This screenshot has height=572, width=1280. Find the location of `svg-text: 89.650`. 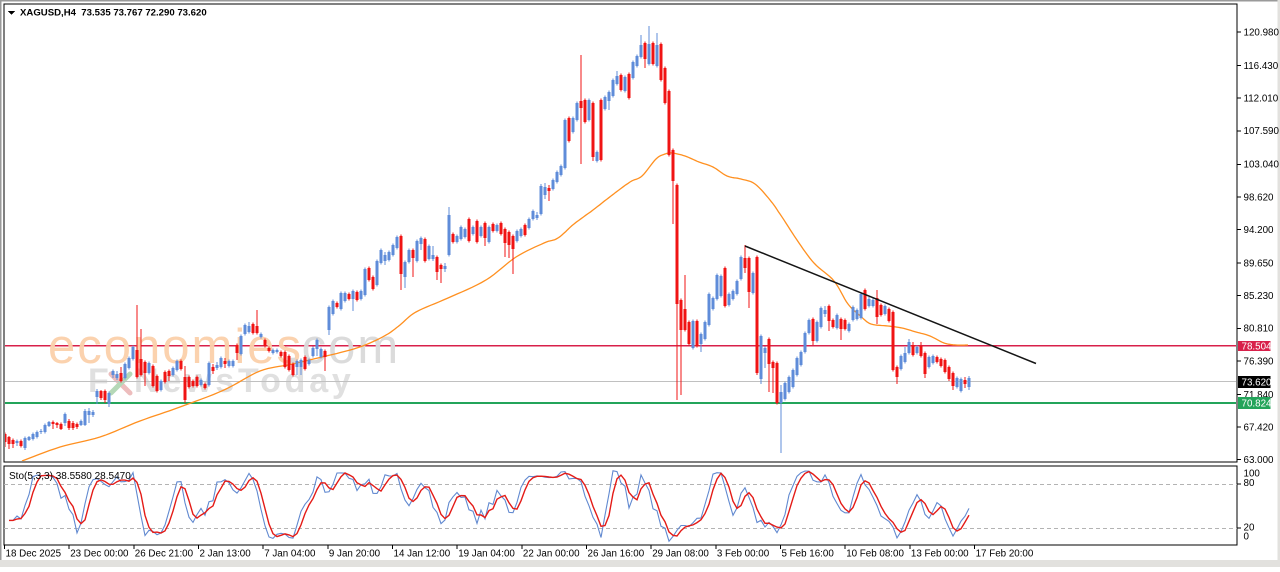

svg-text: 89.650 is located at coordinates (1259, 264).